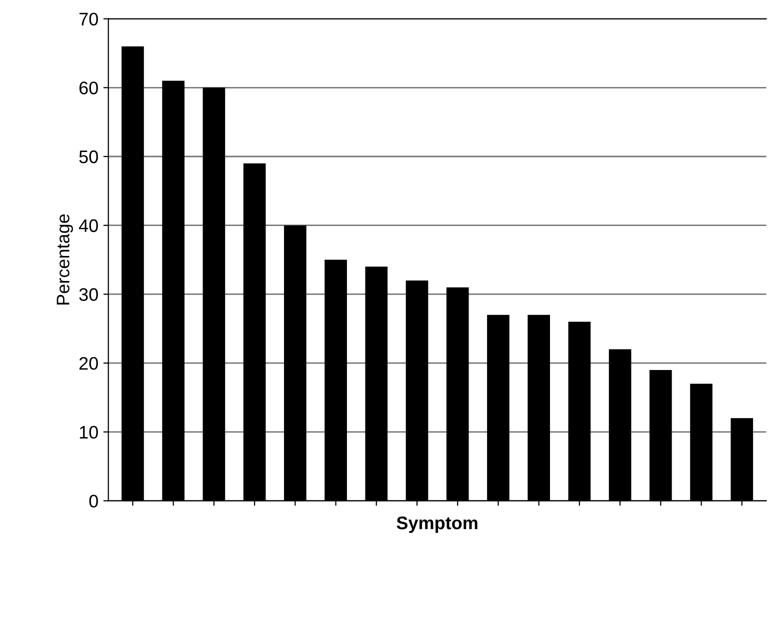 The height and width of the screenshot is (626, 774). I want to click on y-tick-label: 60, so click(88, 88).